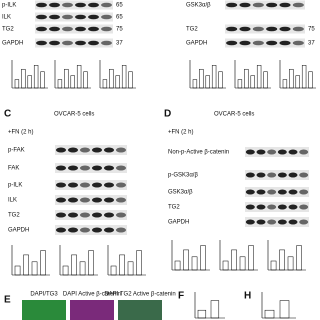 The height and width of the screenshot is (320, 320). What do you see at coordinates (21, 133) in the screenshot?
I see `treatment-label: +FN (2 h)` at bounding box center [21, 133].